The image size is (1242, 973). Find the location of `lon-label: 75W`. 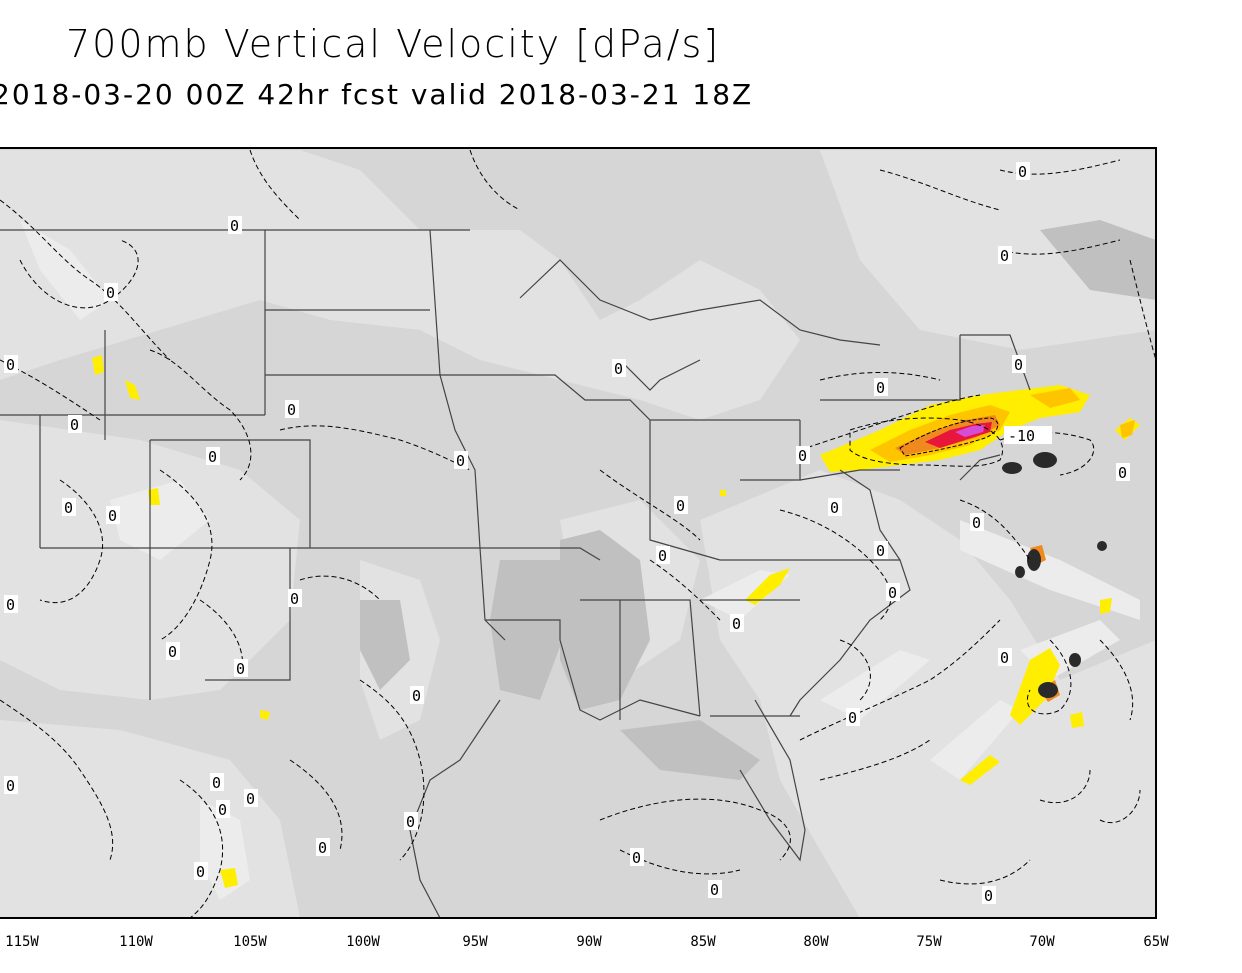

lon-label: 75W is located at coordinates (929, 942).